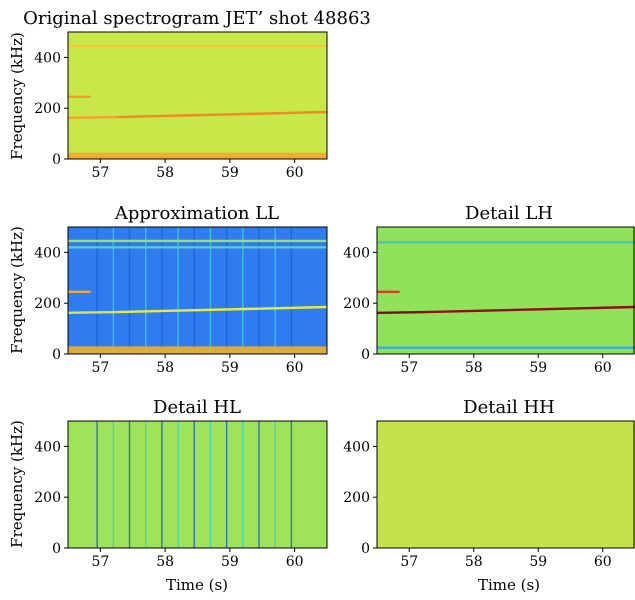 The height and width of the screenshot is (600, 635). I want to click on panel-title: Detail LH, so click(509, 213).